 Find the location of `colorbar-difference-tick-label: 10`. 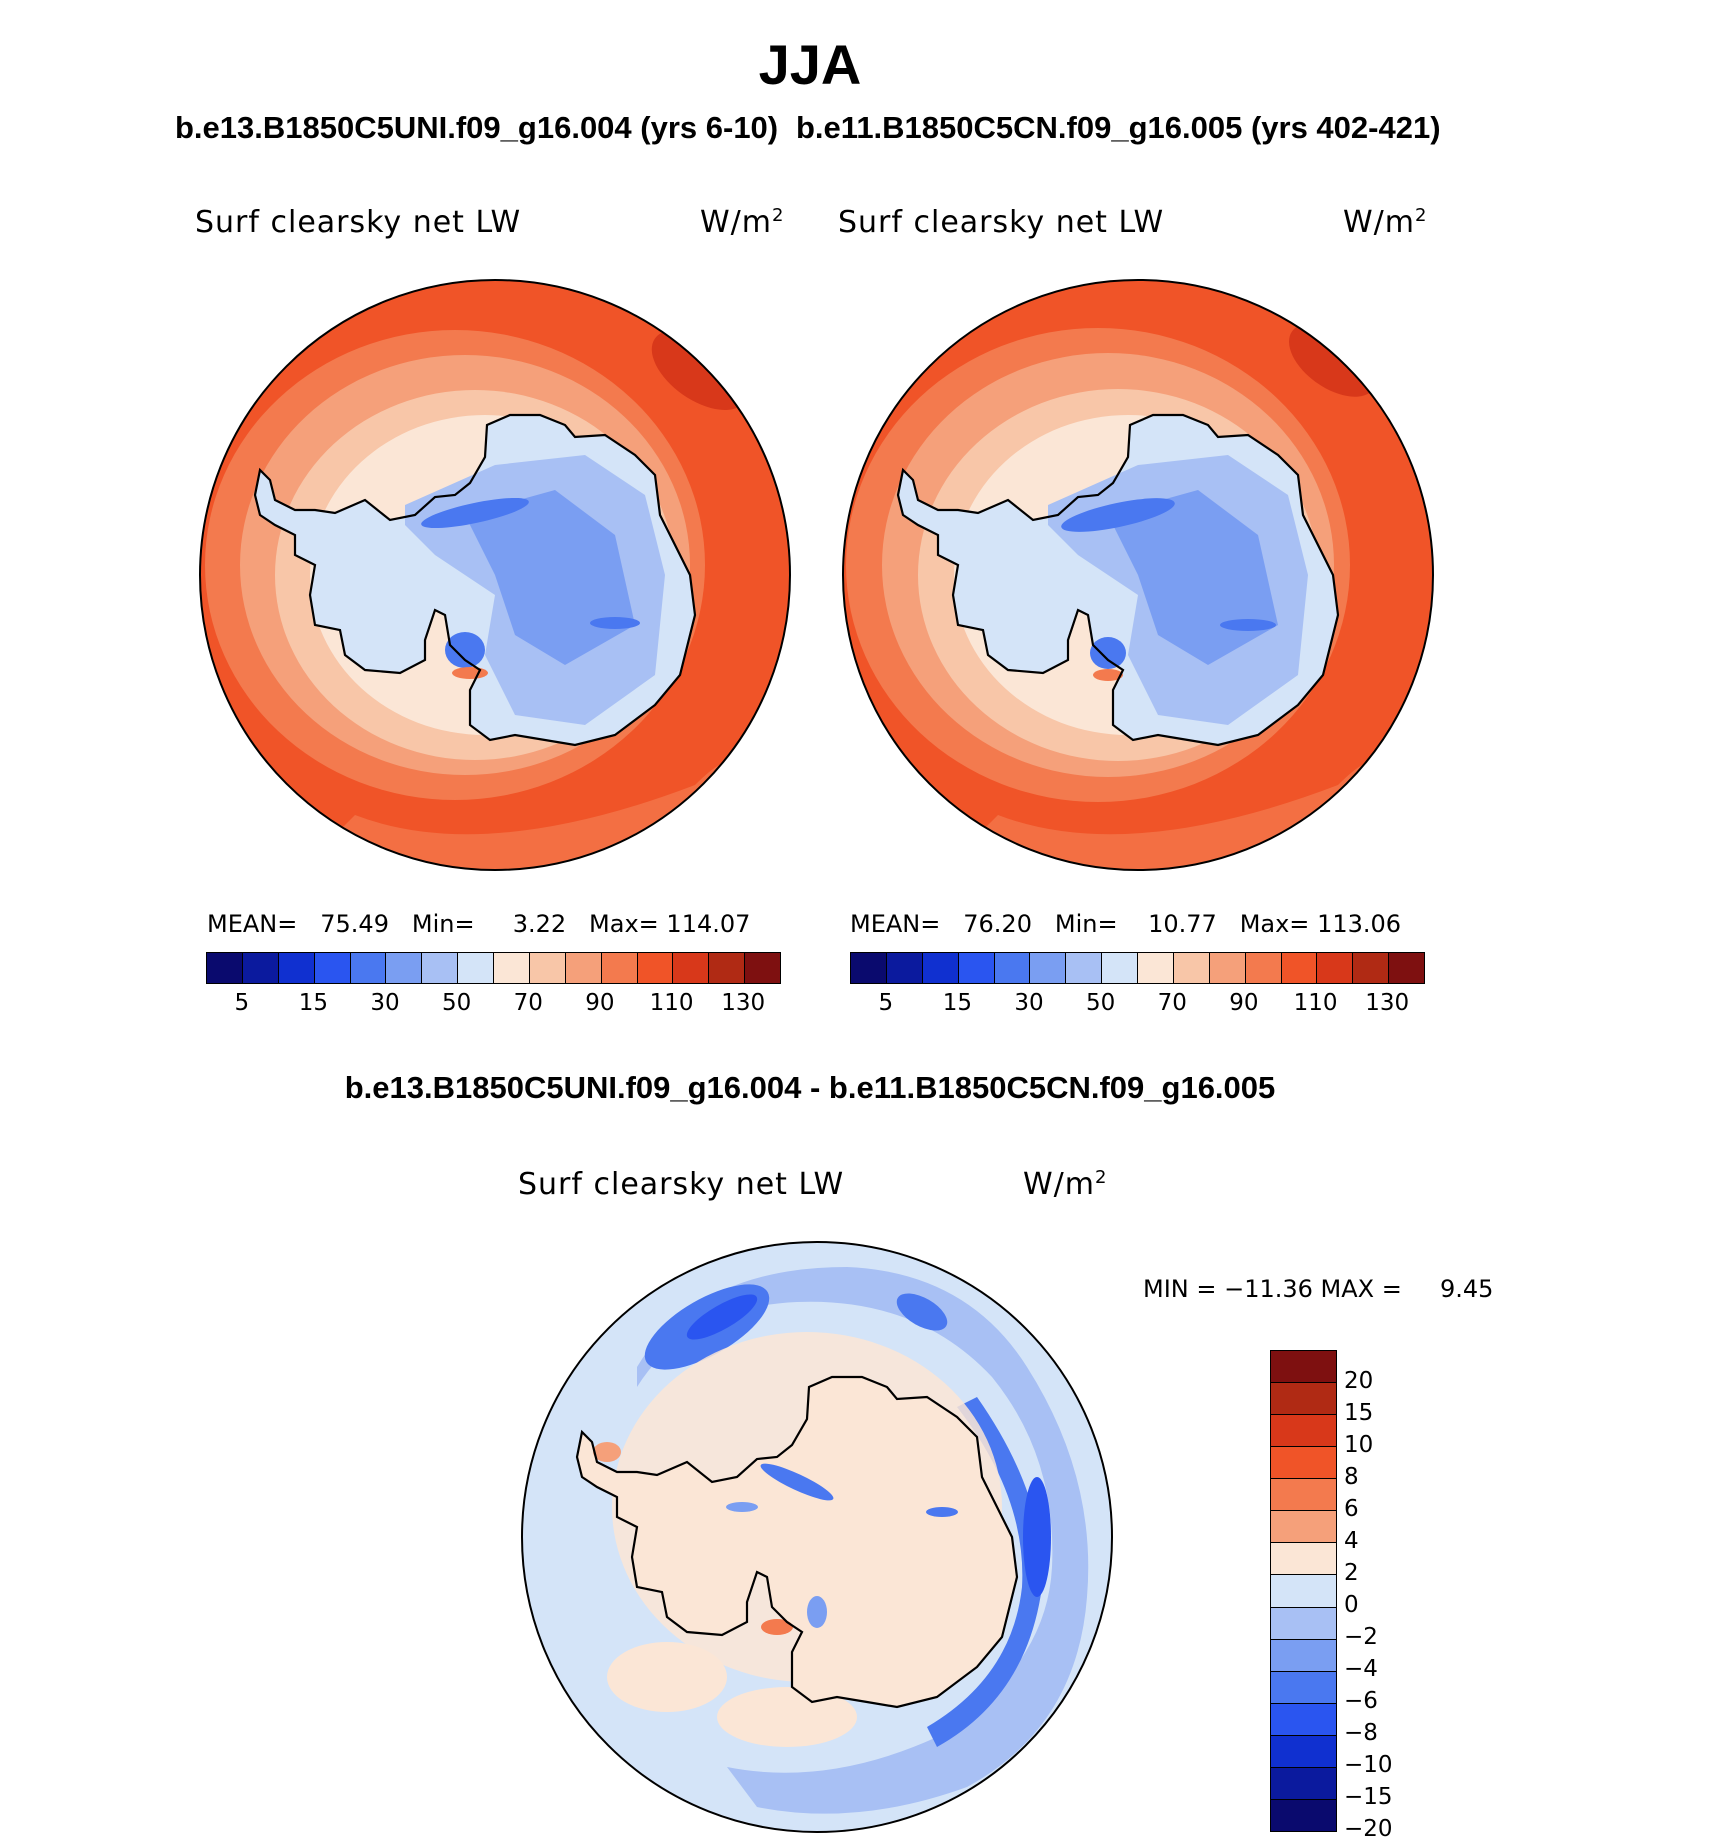

colorbar-difference-tick-label: 10 is located at coordinates (1359, 1445).